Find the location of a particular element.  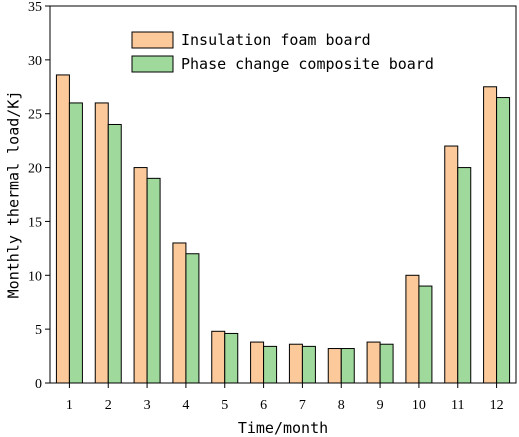

y-axis: 0 5 10 15 20 25 30 35 is located at coordinates (39, 196).